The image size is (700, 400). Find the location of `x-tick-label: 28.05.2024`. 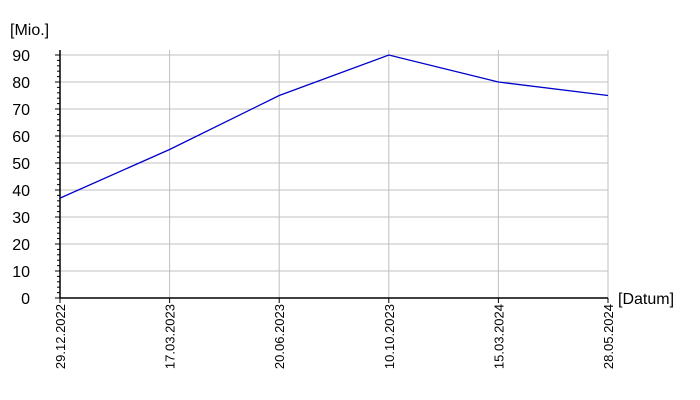

x-tick-label: 28.05.2024 is located at coordinates (608, 336).